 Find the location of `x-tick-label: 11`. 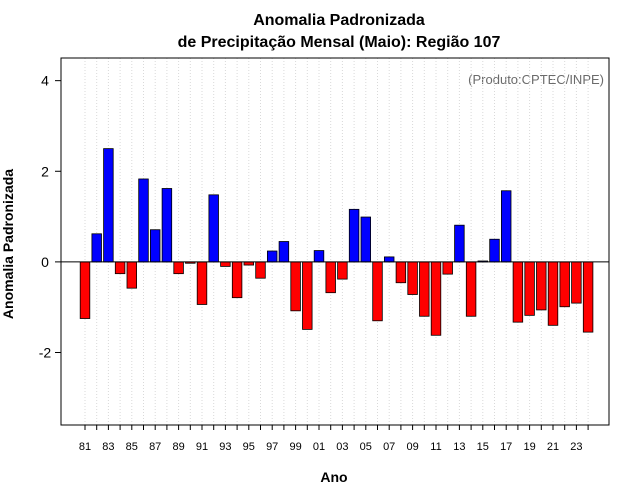

x-tick-label: 11 is located at coordinates (435, 447).